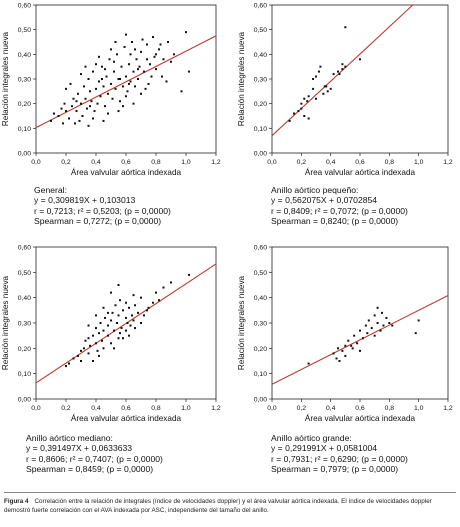 Image resolution: width=460 pixels, height=527 pixels. I want to click on plot-frame, so click(126, 79).